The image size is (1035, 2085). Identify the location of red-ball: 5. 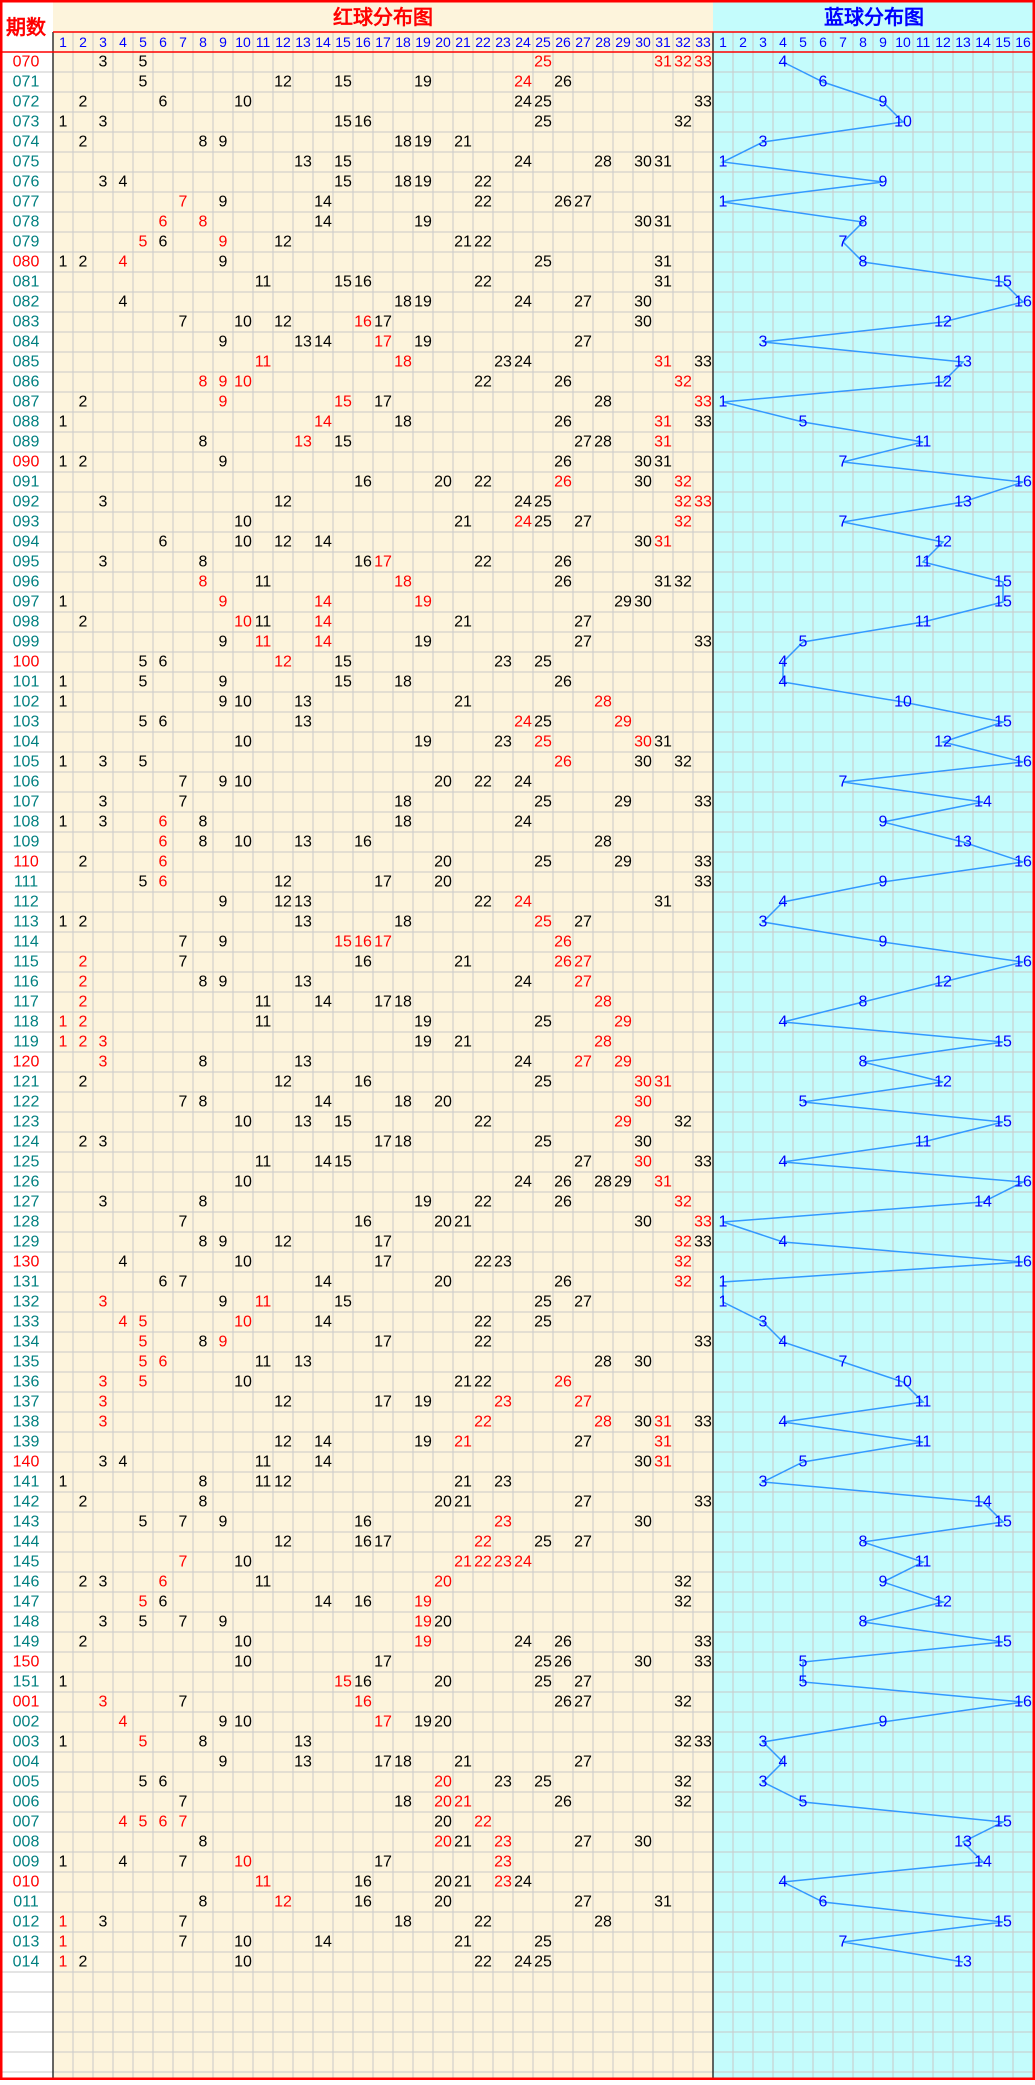
(143, 762).